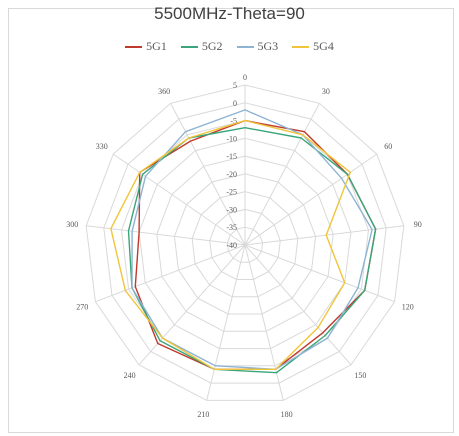 The height and width of the screenshot is (436, 459). I want to click on legend-item-5g3: 5G3, so click(257, 46).